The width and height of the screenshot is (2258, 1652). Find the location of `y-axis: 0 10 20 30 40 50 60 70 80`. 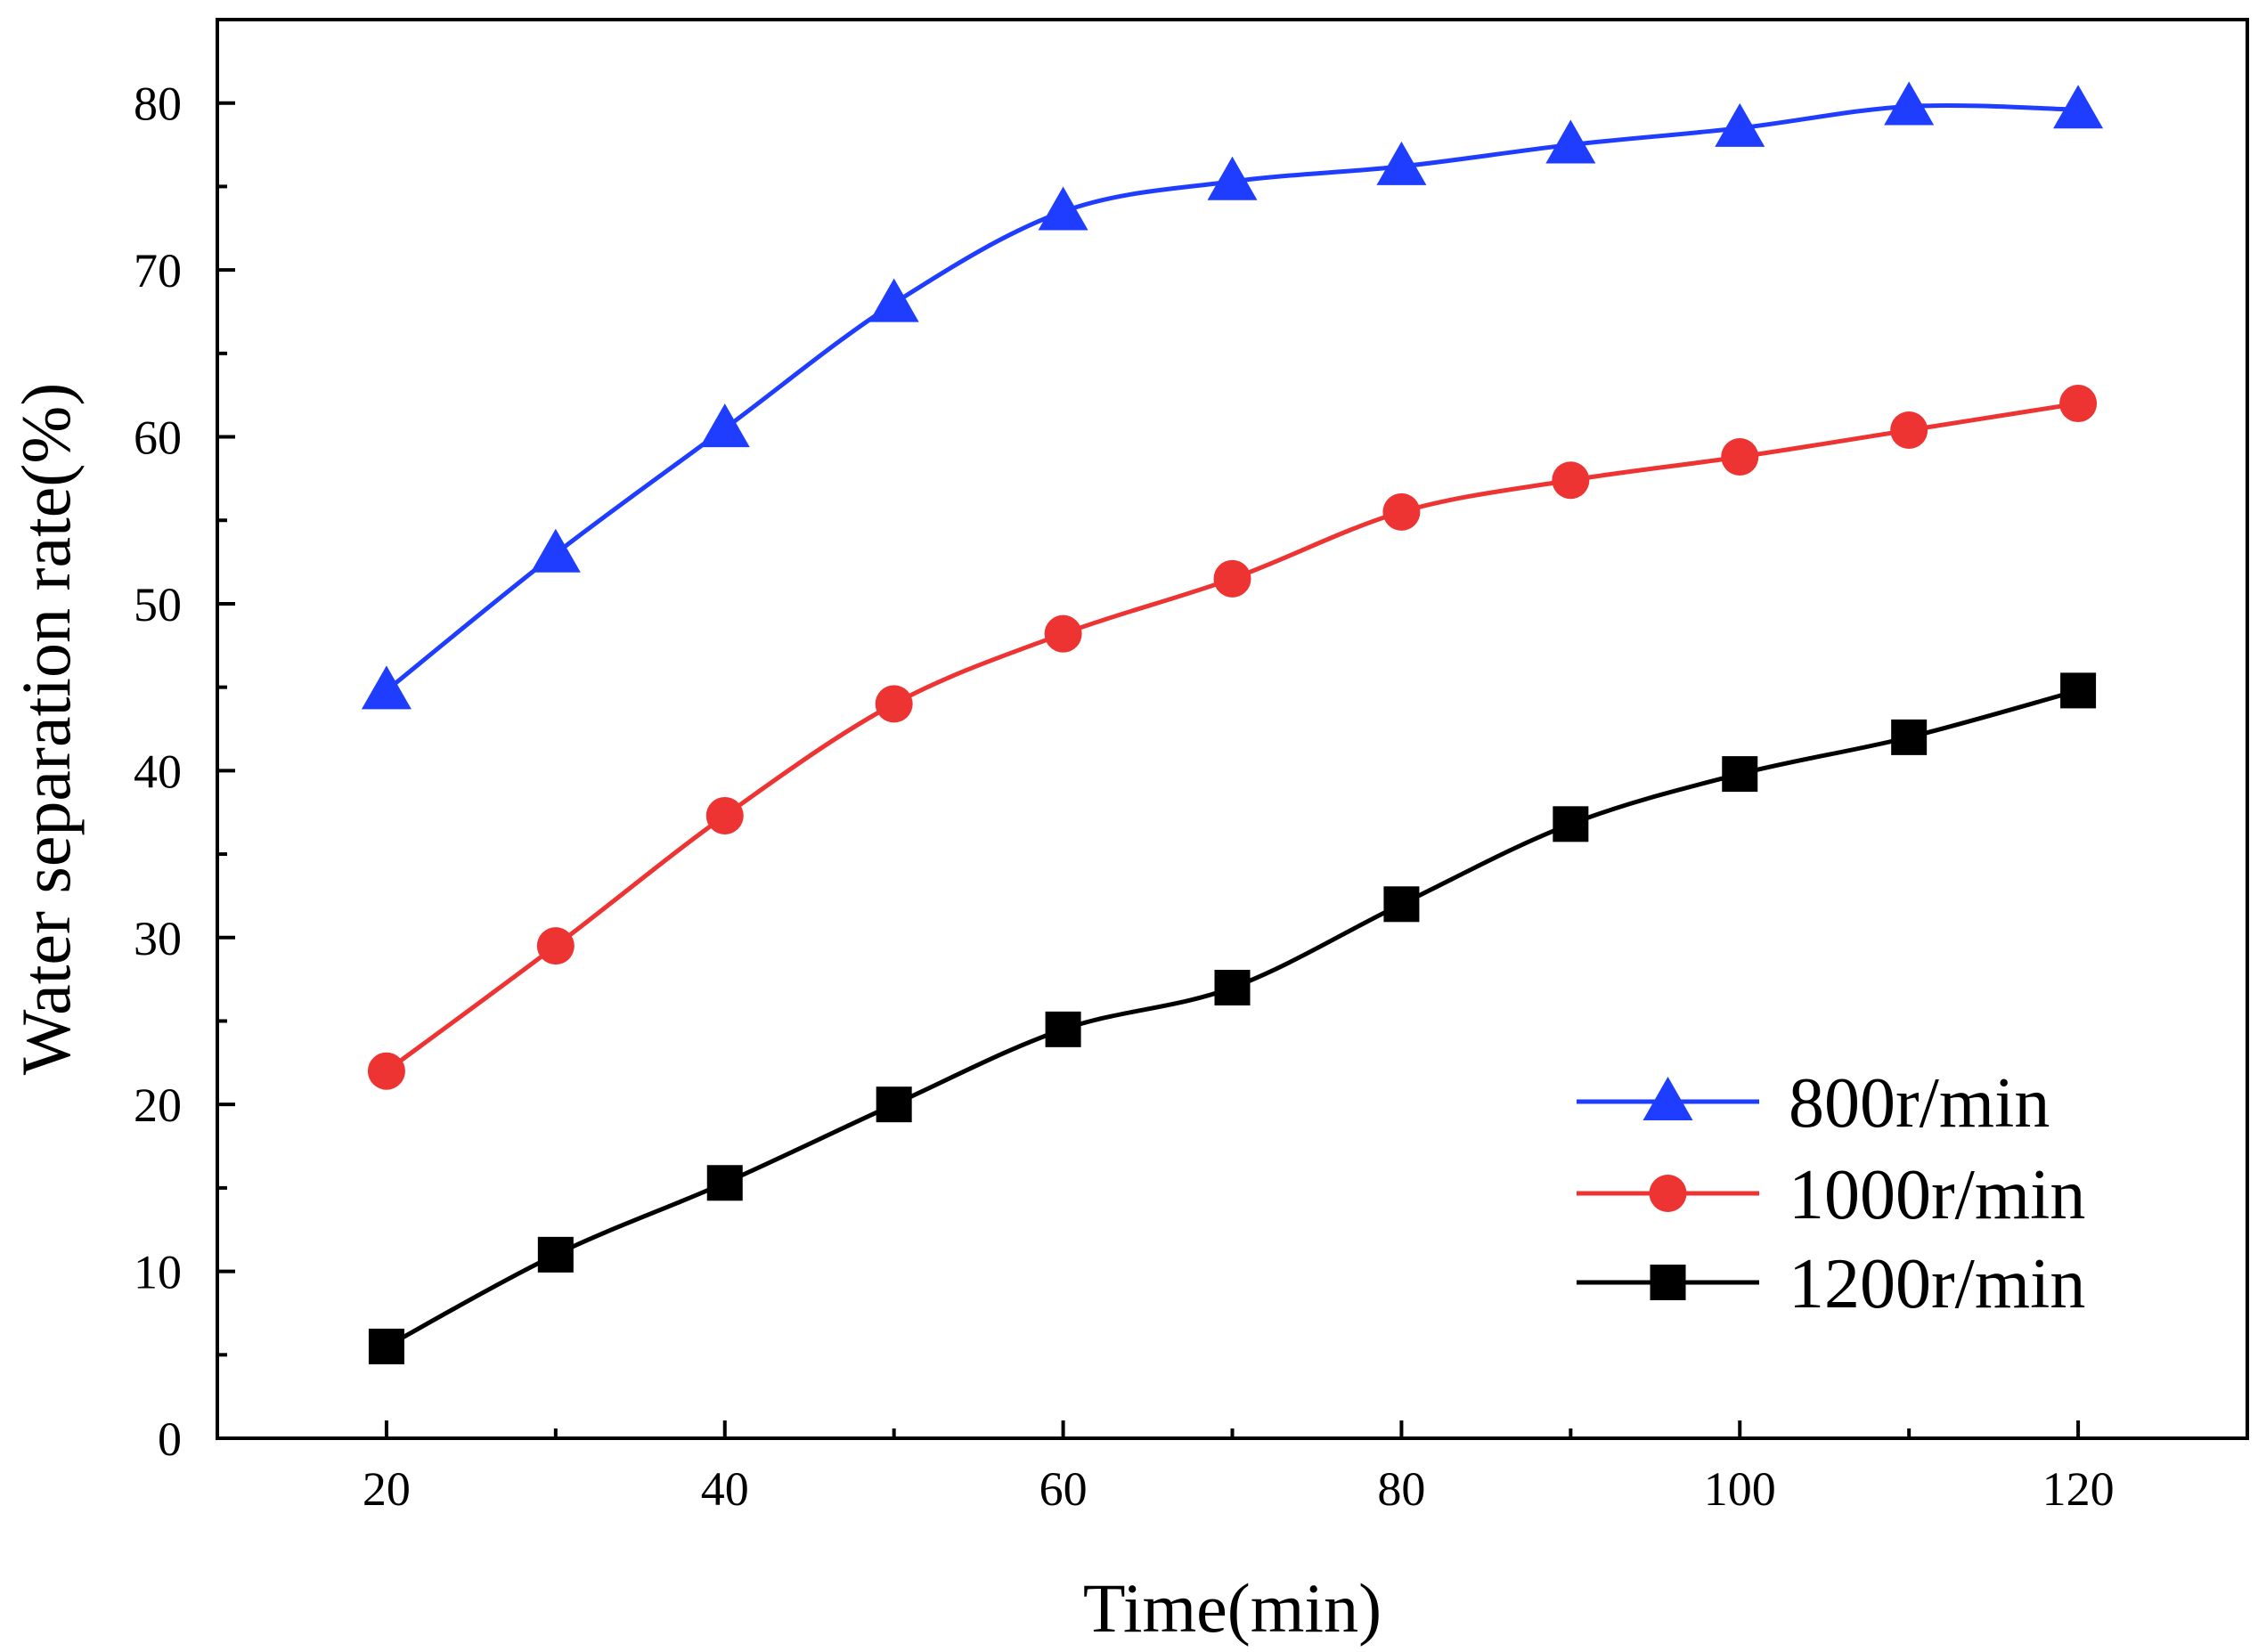

y-axis: 0 10 20 30 40 50 60 70 80 is located at coordinates (184, 771).